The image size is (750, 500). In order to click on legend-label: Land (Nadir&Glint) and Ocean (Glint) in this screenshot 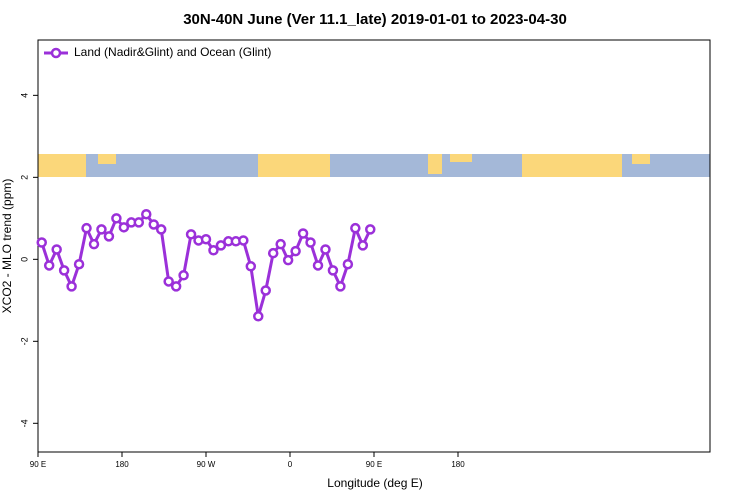, I will do `click(172, 52)`.